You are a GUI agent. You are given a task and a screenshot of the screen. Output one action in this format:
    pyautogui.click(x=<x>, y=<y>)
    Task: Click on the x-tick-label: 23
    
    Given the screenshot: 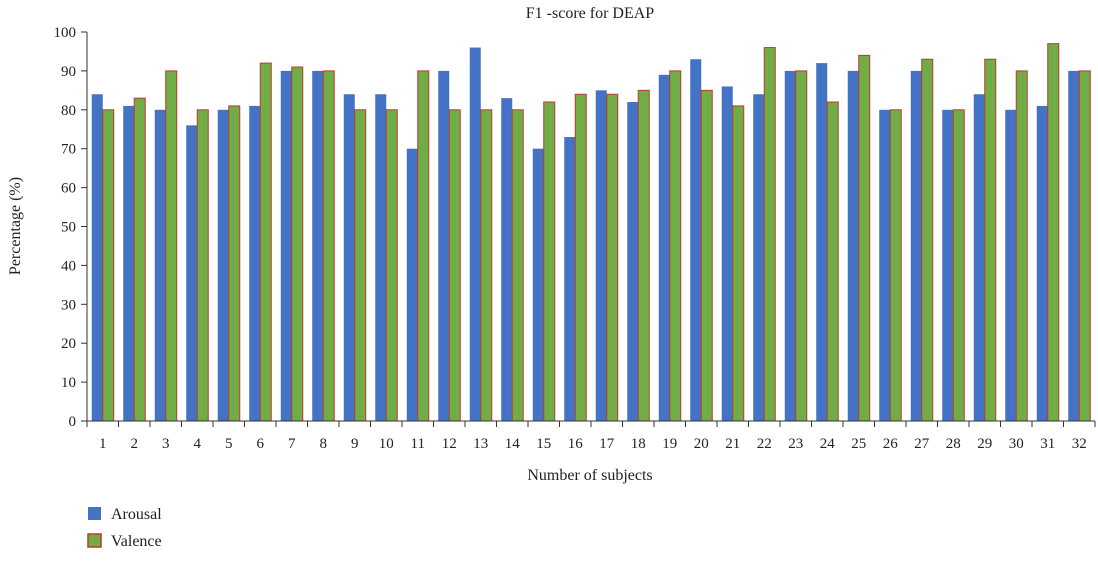 What is the action you would take?
    pyautogui.click(x=795, y=444)
    